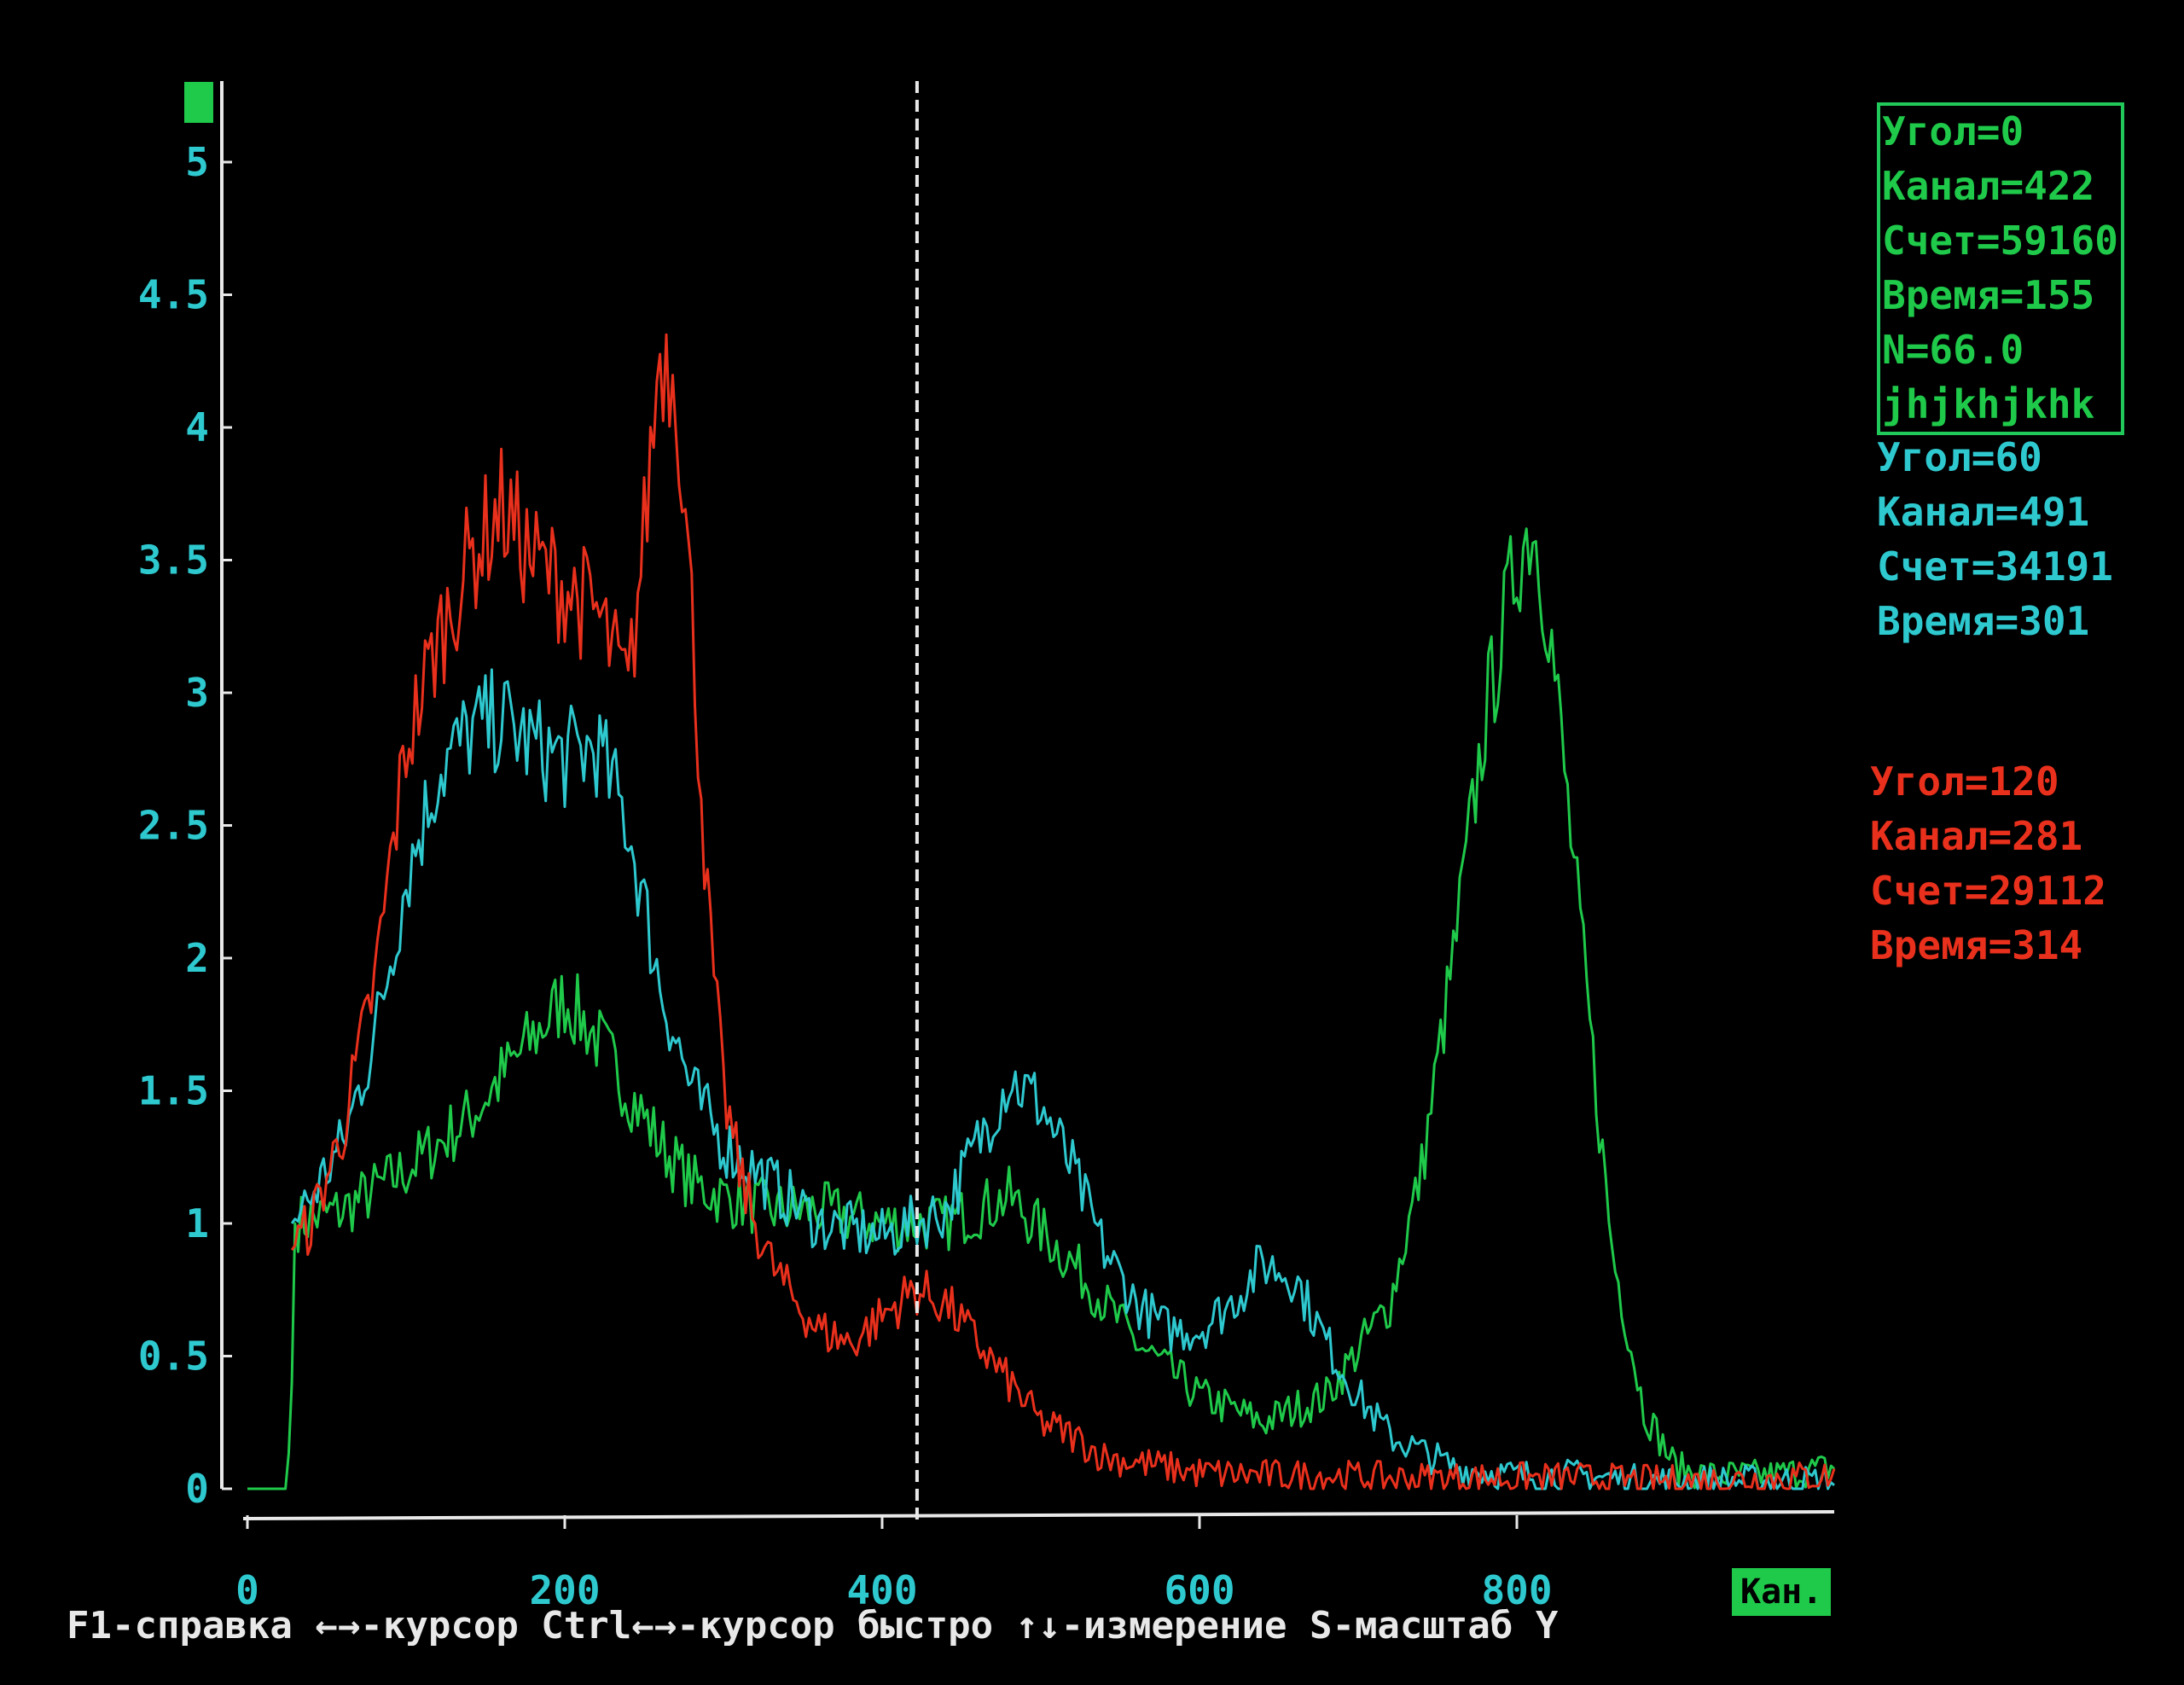  I want to click on y-axis-ticks: 0 0.5 1 1.5 2 2.5 3 3.5 4 4.5 5, so click(185, 825).